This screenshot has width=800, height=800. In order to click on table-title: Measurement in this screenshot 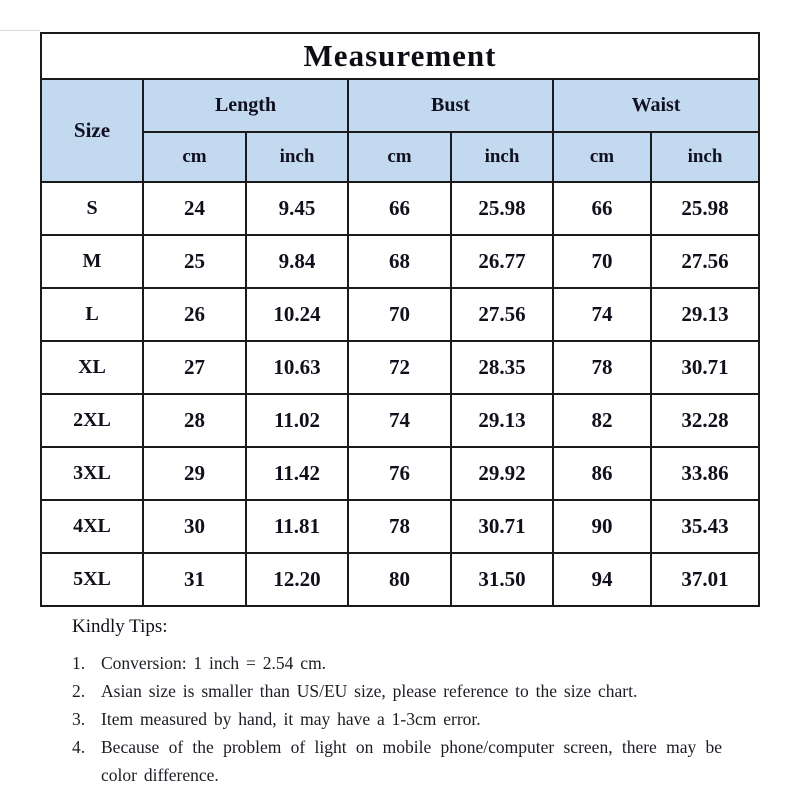, I will do `click(400, 56)`.